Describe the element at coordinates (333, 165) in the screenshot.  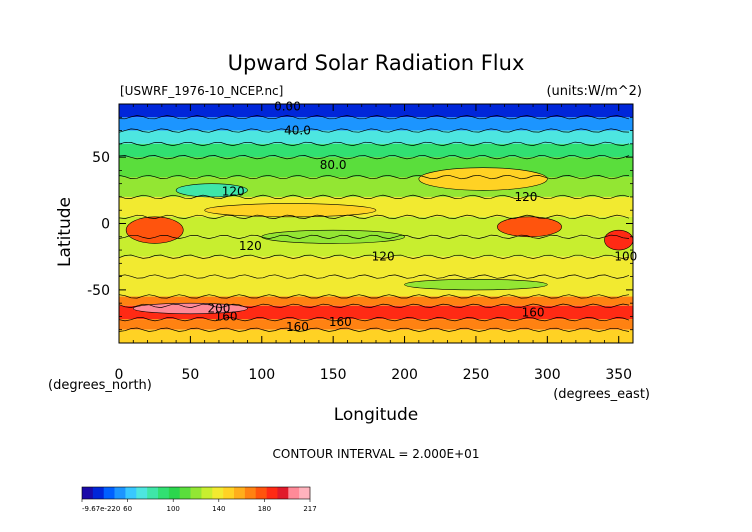
I see `contour-label: 80.0` at that location.